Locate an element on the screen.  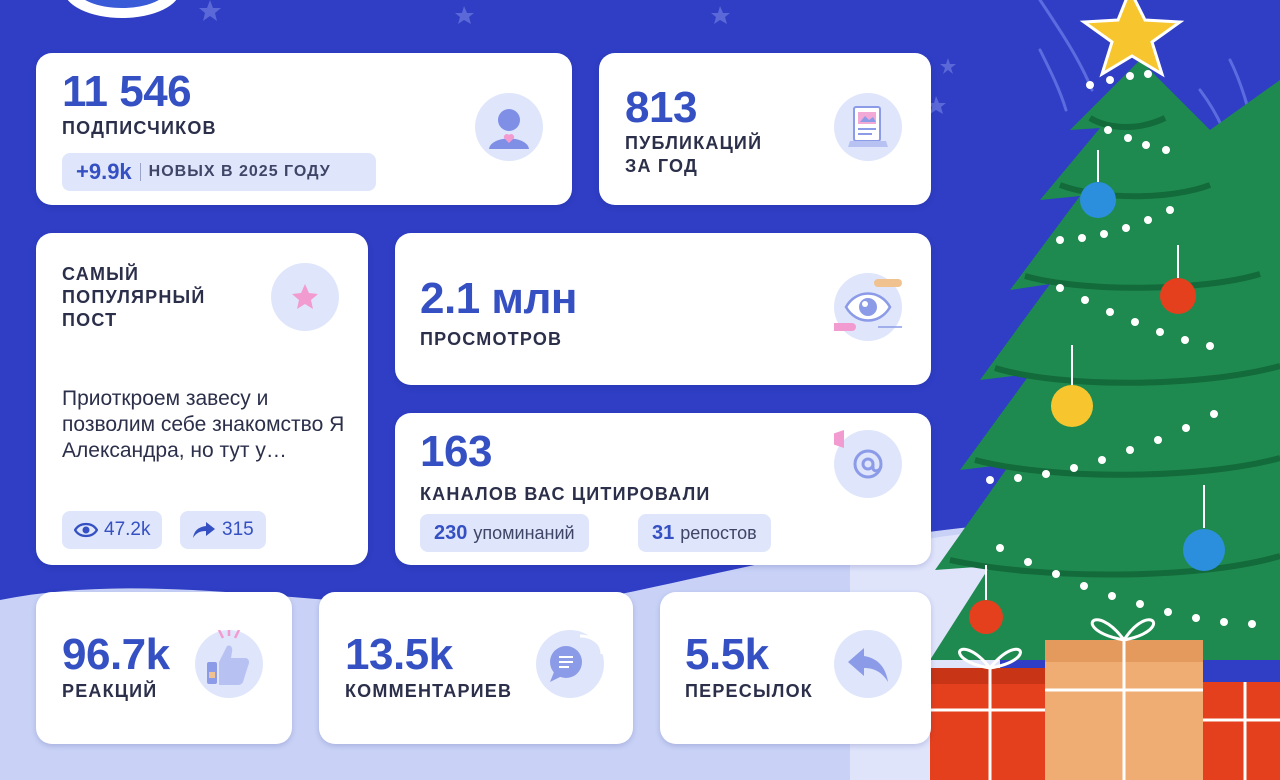
eye-icon is located at coordinates (868, 307).